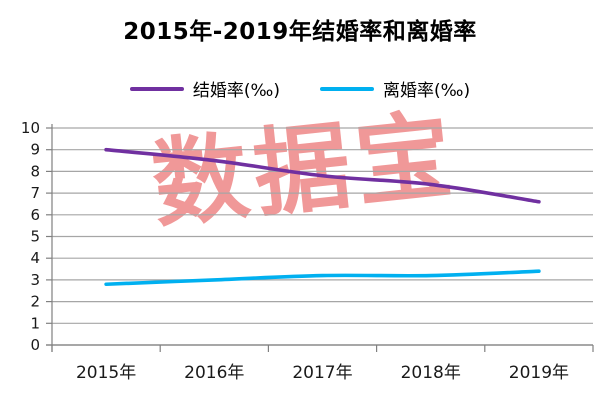 This screenshot has width=600, height=400. Describe the element at coordinates (236, 91) in the screenshot. I see `legend-label: 结婚率(‰)` at that location.